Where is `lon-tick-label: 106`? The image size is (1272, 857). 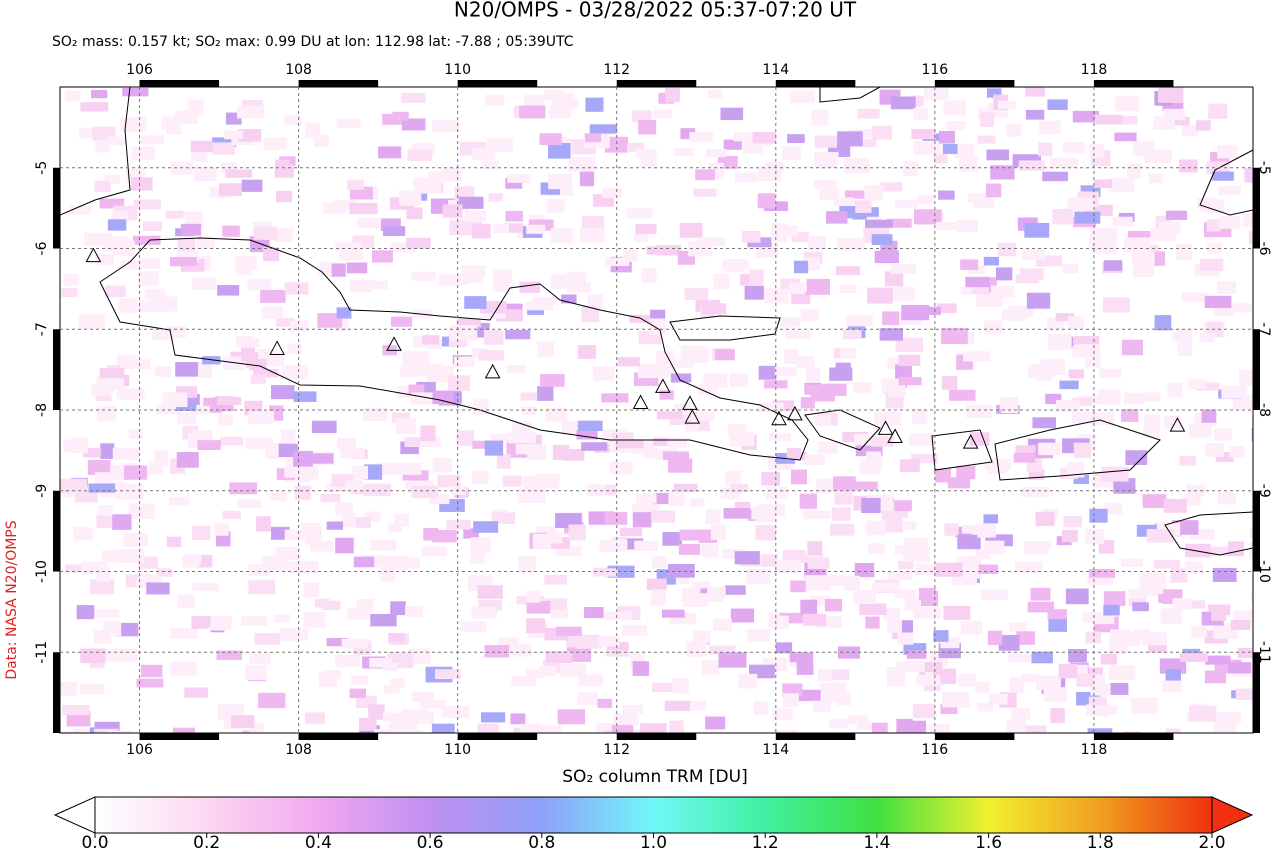 lon-tick-label: 106 is located at coordinates (139, 750).